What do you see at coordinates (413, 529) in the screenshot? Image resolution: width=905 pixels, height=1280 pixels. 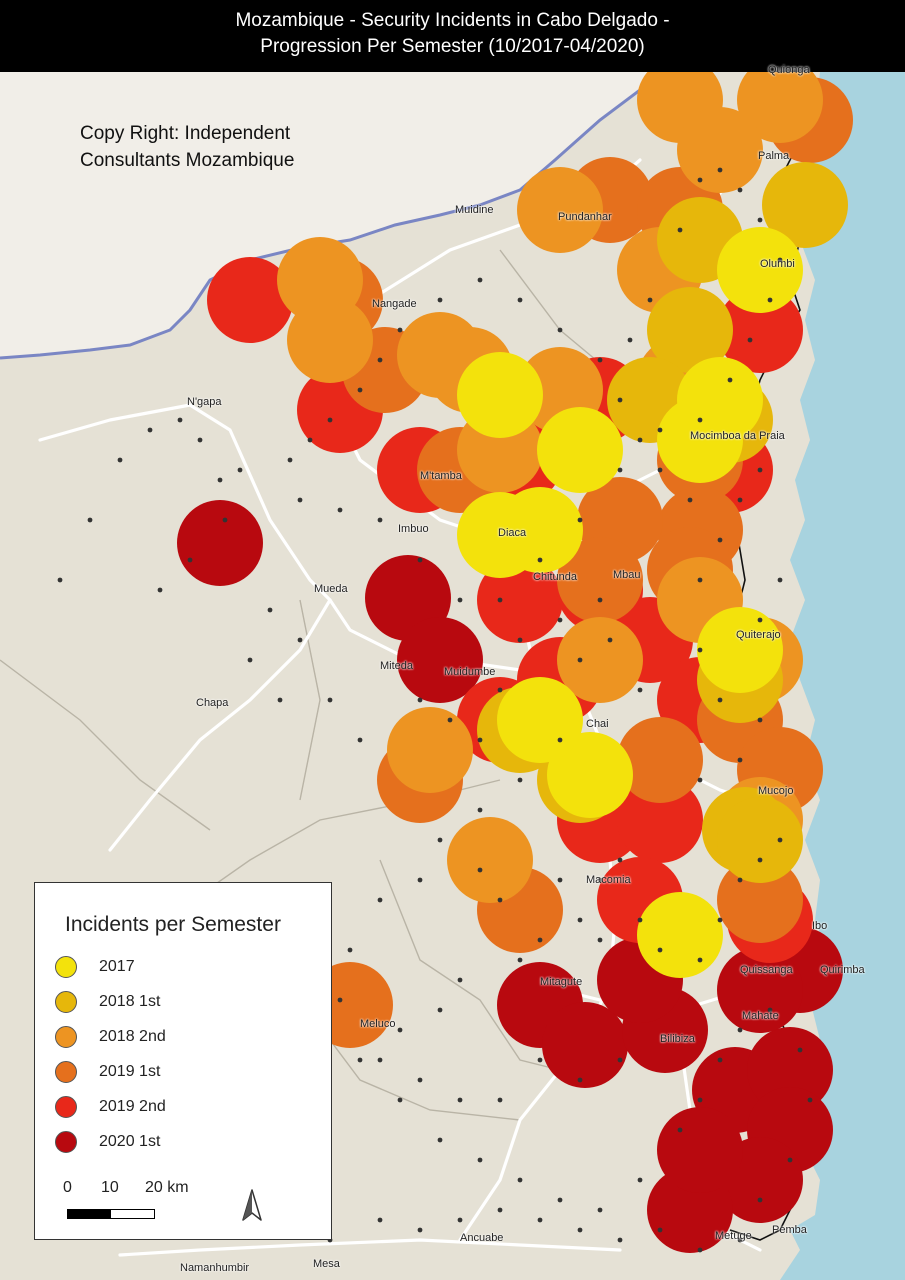 I see `place-label-imbuo: Imbuo` at bounding box center [413, 529].